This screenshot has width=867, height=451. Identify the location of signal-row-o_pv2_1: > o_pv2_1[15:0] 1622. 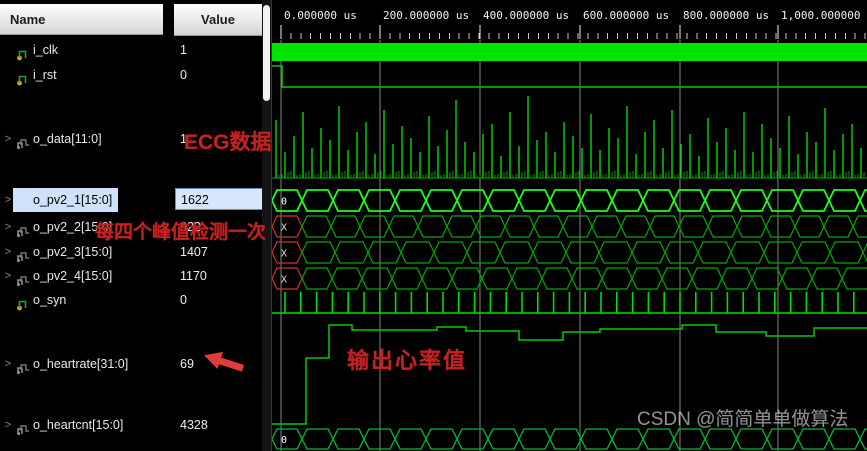
(131, 200).